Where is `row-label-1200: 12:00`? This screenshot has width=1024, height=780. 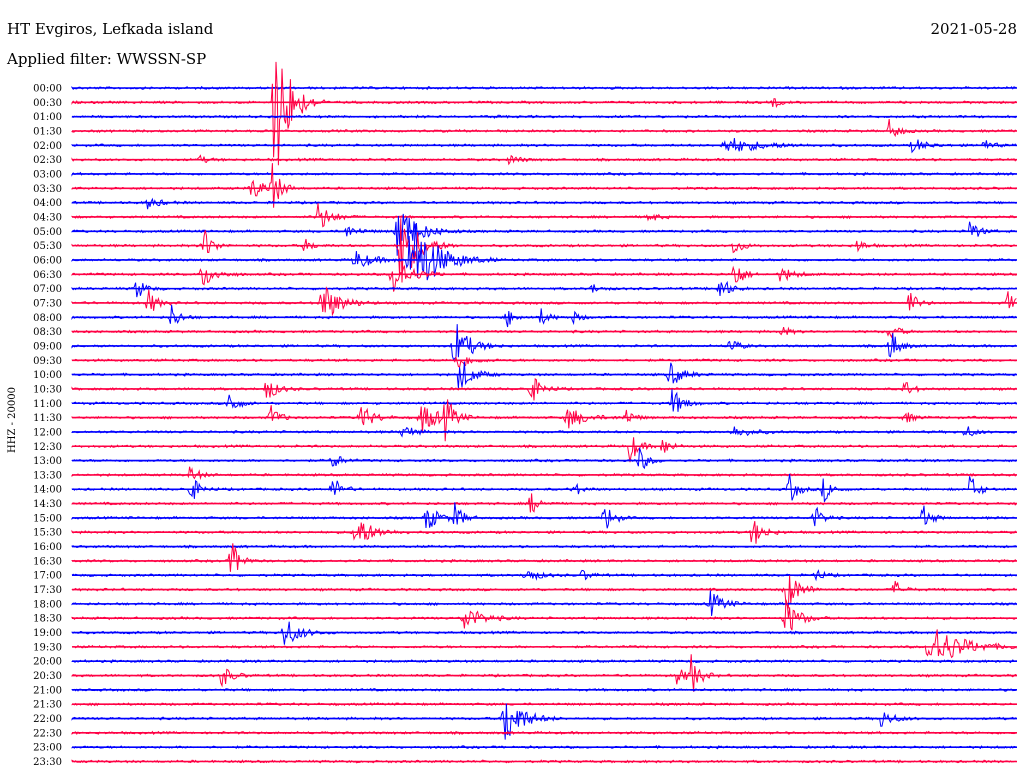 row-label-1200: 12:00 is located at coordinates (47, 432).